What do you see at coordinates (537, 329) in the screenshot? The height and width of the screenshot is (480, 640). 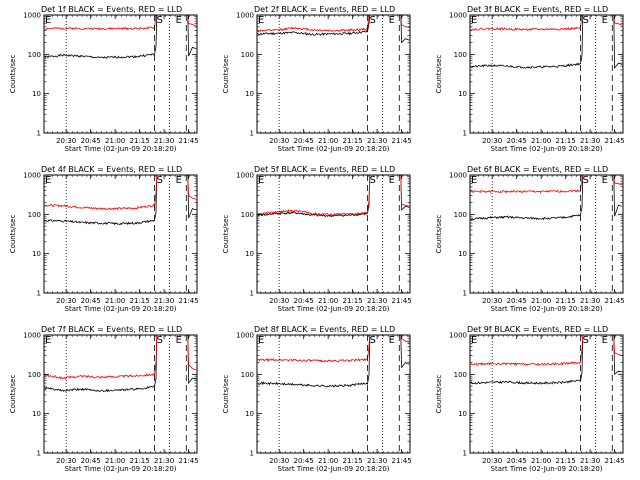 I see `panel-title: Det 9f BLACK = Events, RED = LLD` at bounding box center [537, 329].